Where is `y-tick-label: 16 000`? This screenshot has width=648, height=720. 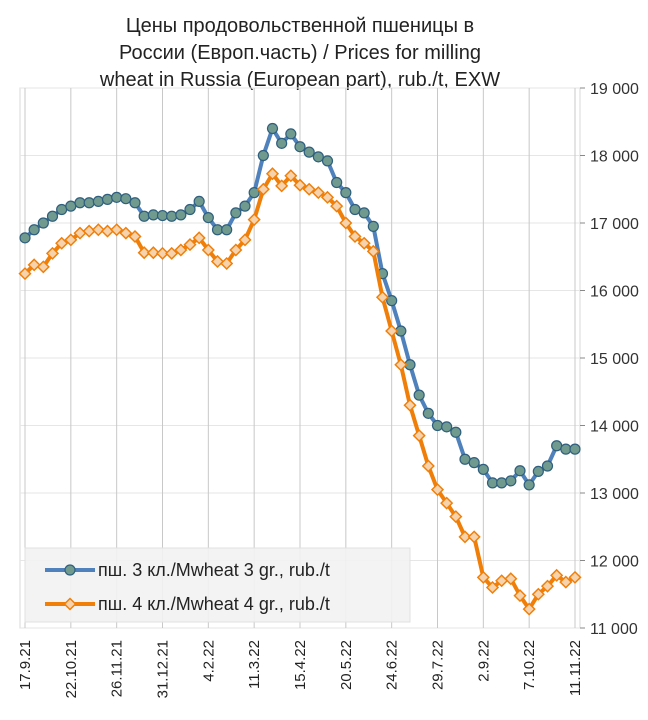
y-tick-label: 16 000 is located at coordinates (614, 292).